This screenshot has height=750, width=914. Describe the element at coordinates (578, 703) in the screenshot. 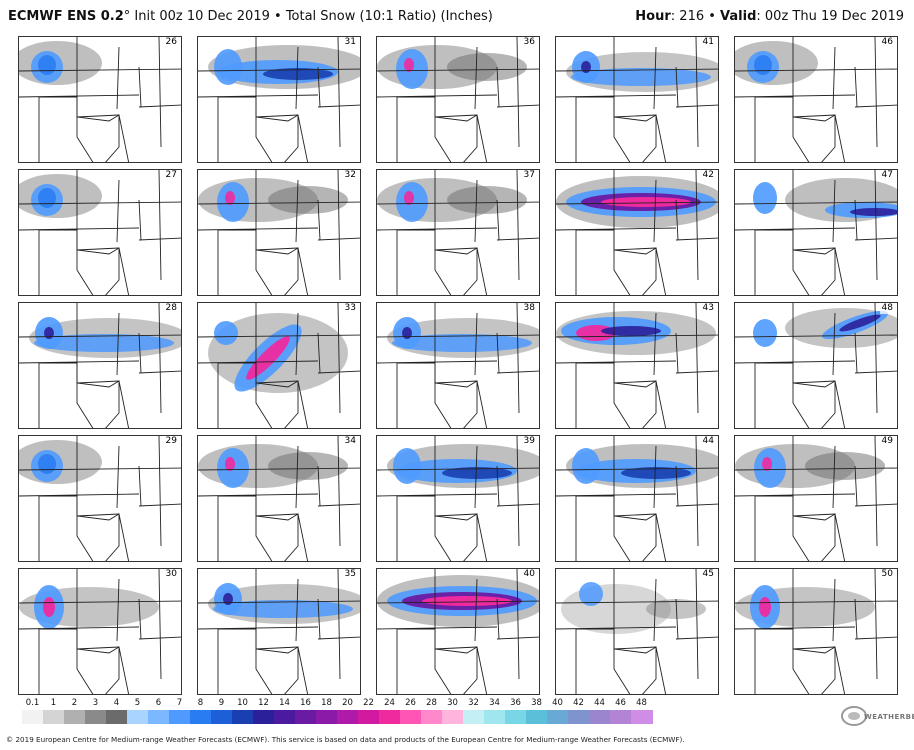

I see `colorbar-tick-label: 42` at that location.